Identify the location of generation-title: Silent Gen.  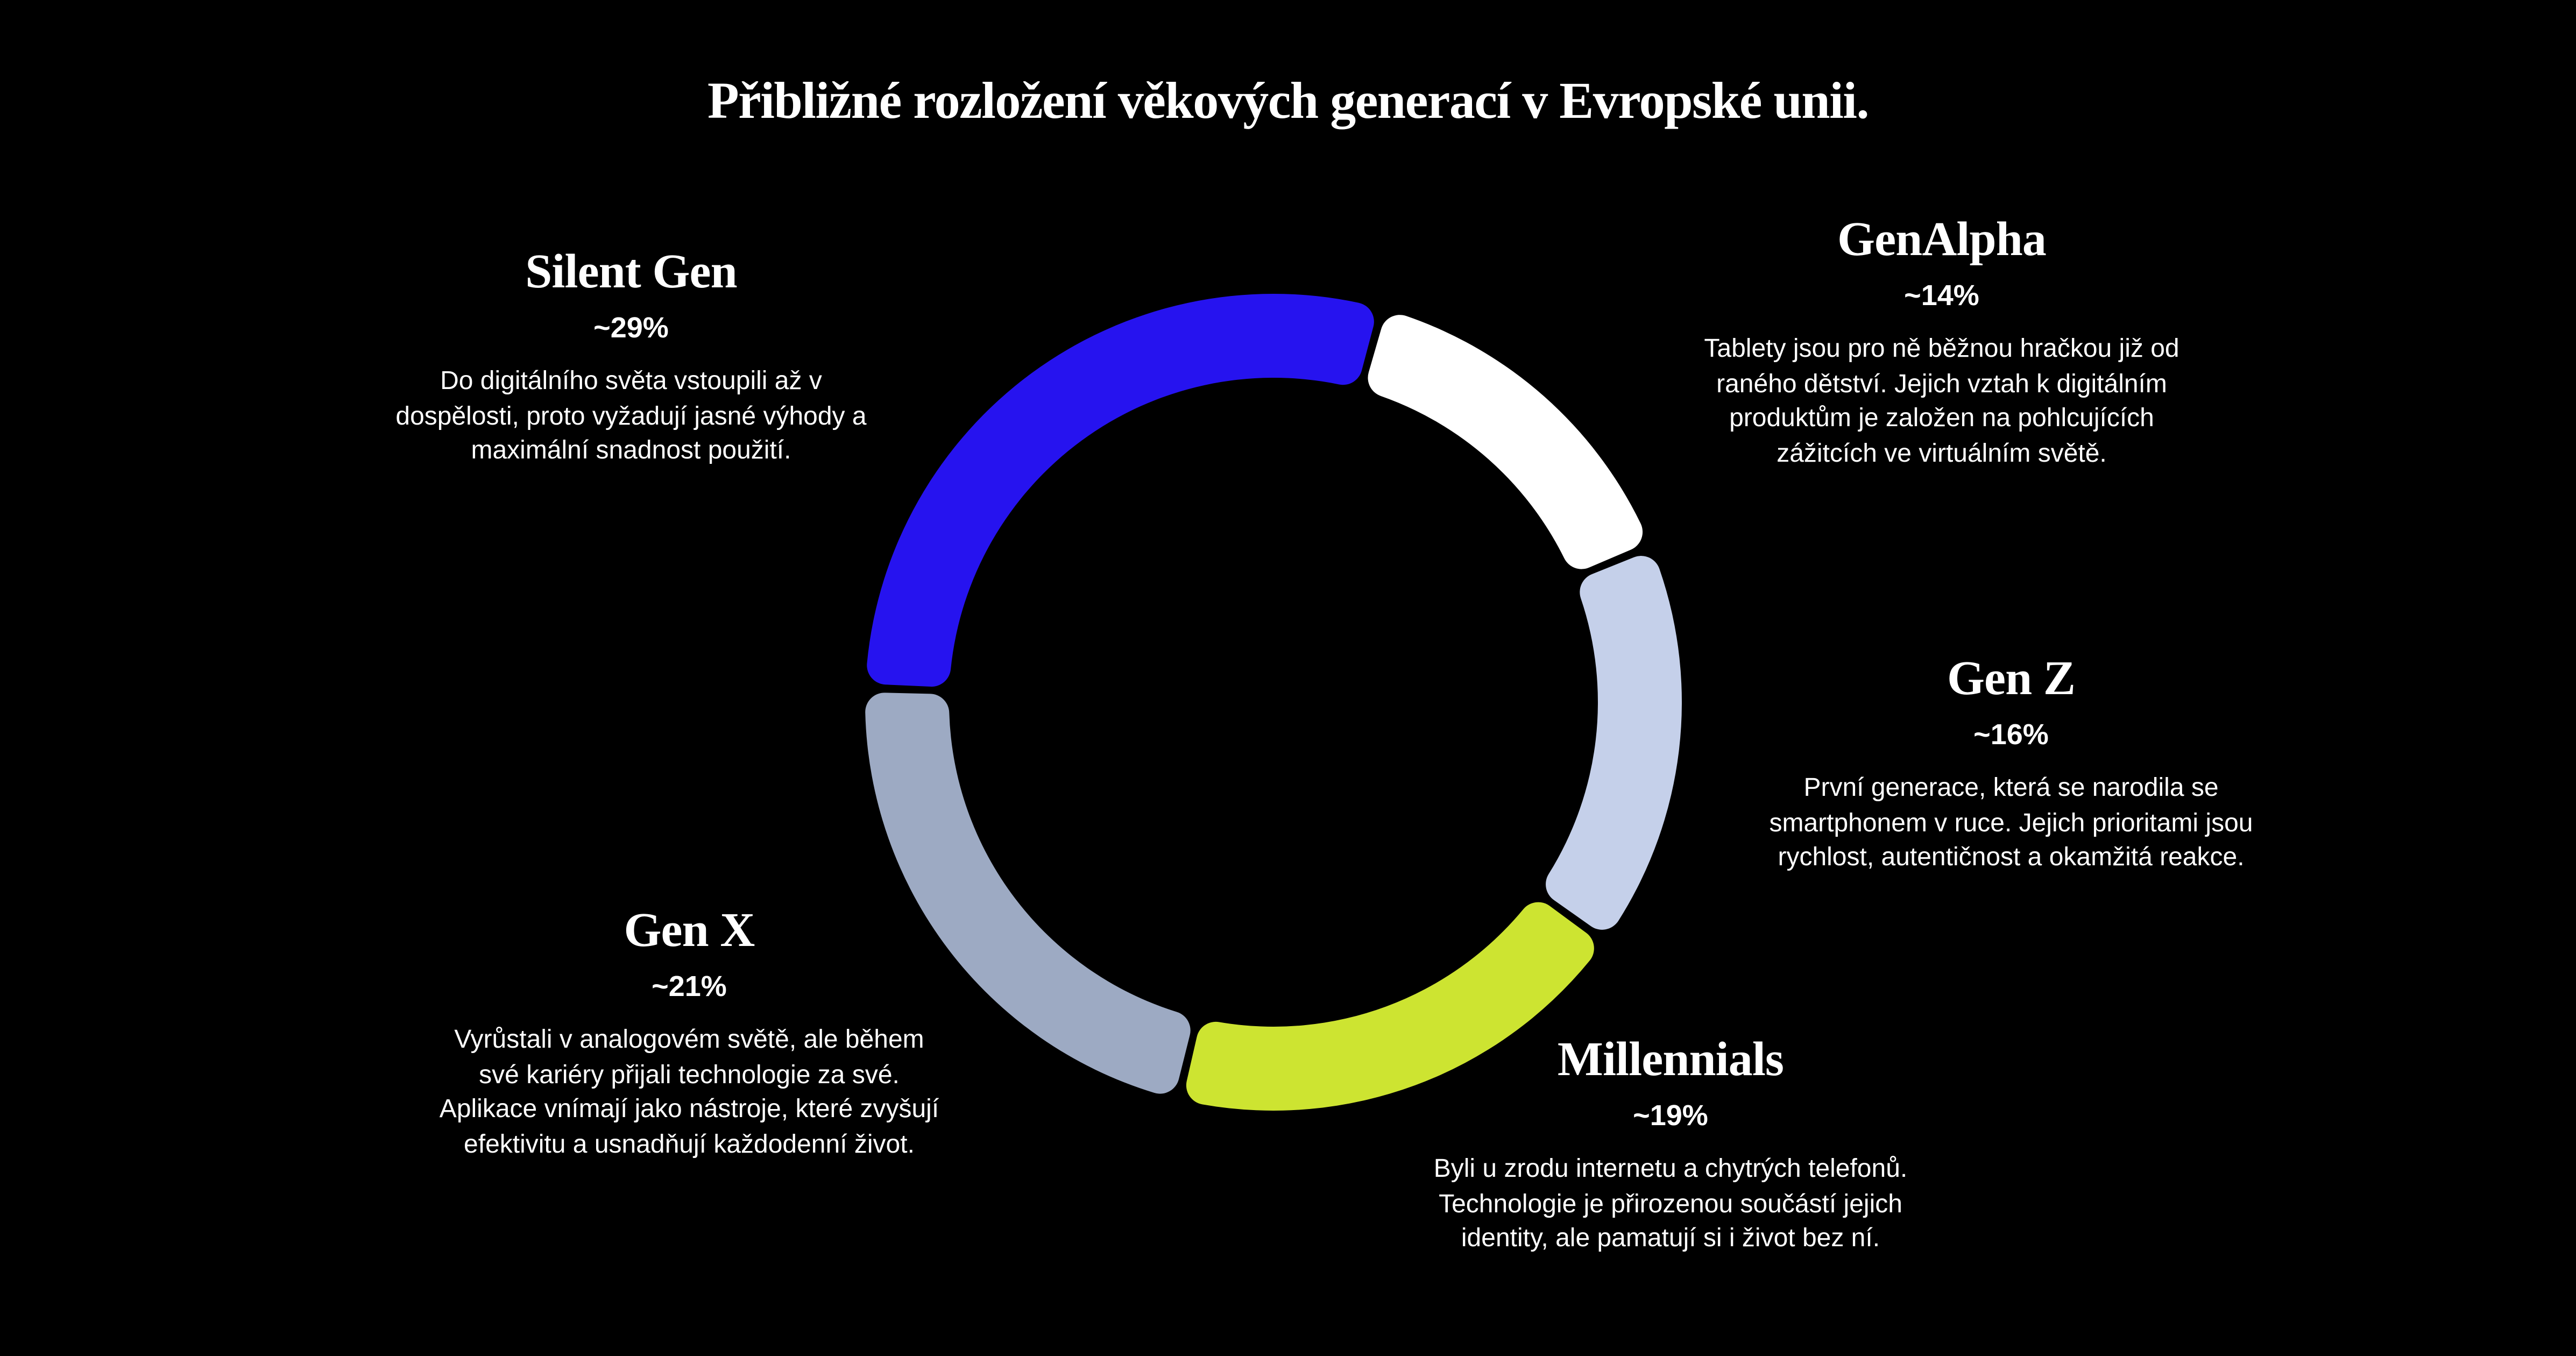
(631, 272).